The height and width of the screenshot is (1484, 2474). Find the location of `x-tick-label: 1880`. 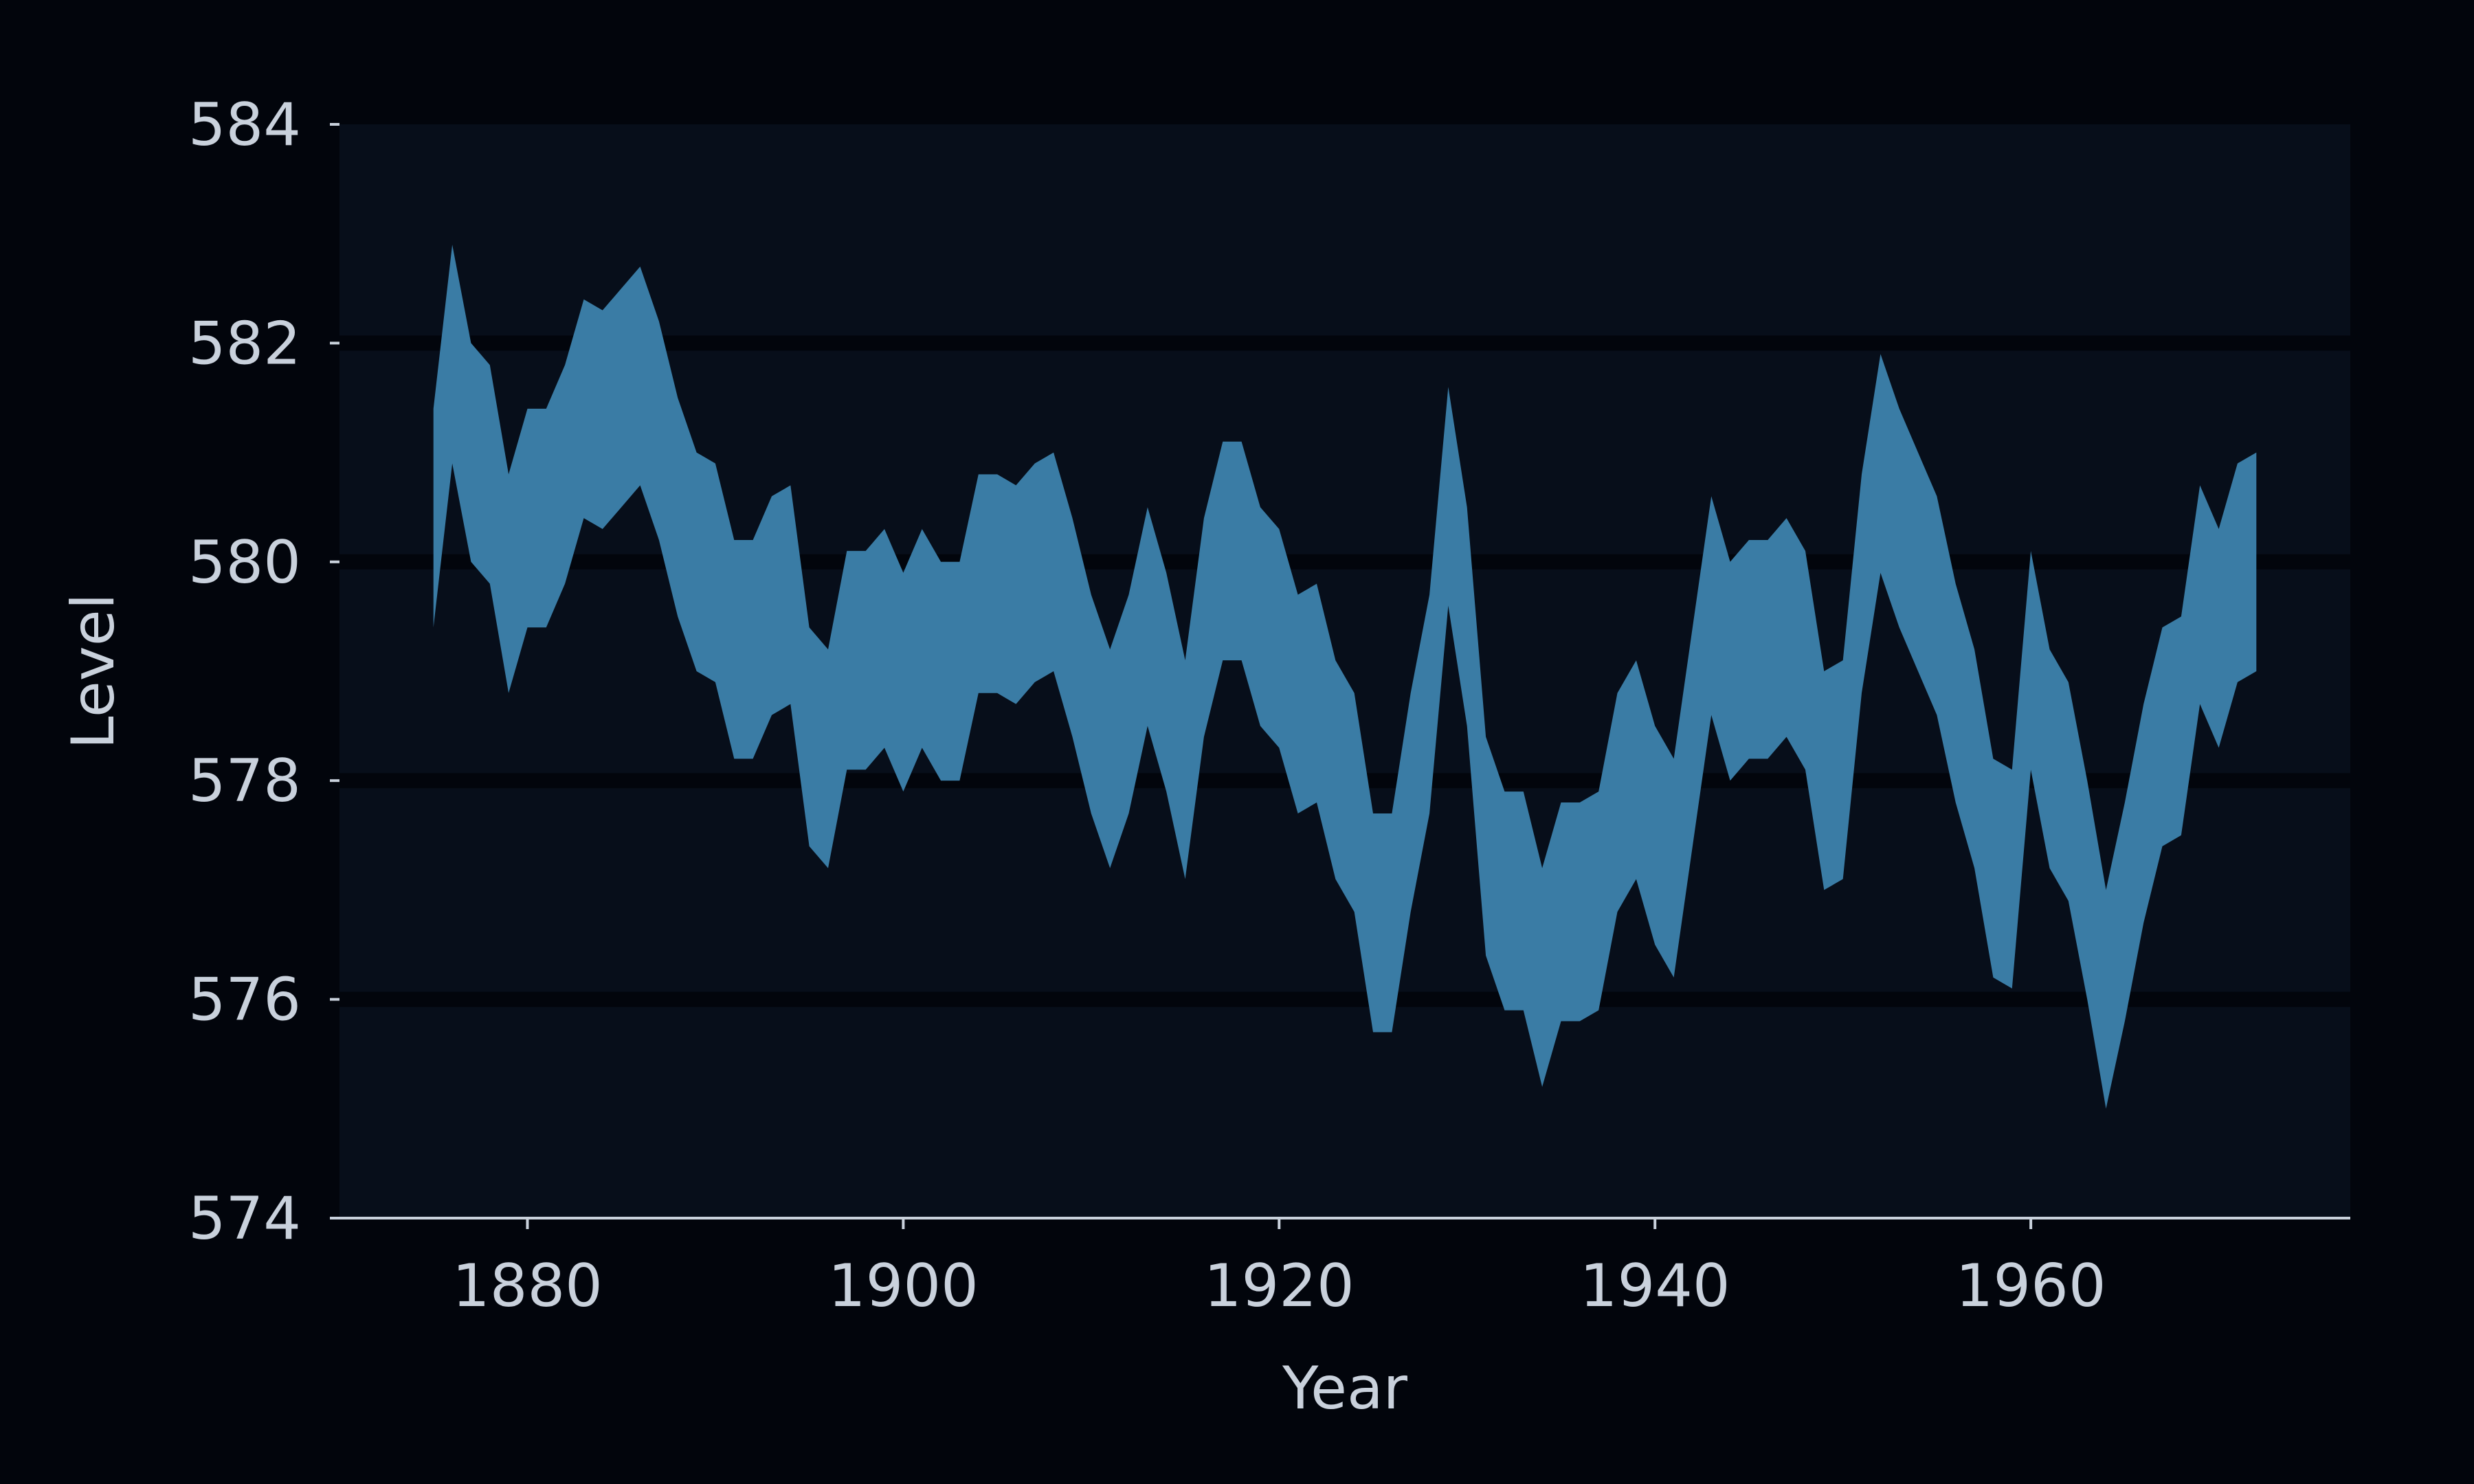

x-tick-label: 1880 is located at coordinates (527, 1286).